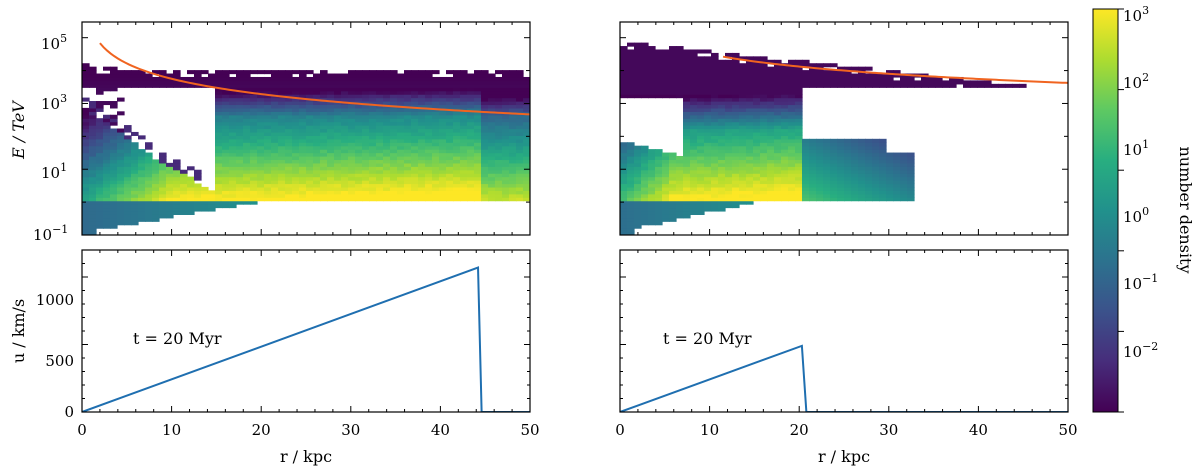 The height and width of the screenshot is (472, 1200). I want to click on energy-curve-left, so click(314, 79).